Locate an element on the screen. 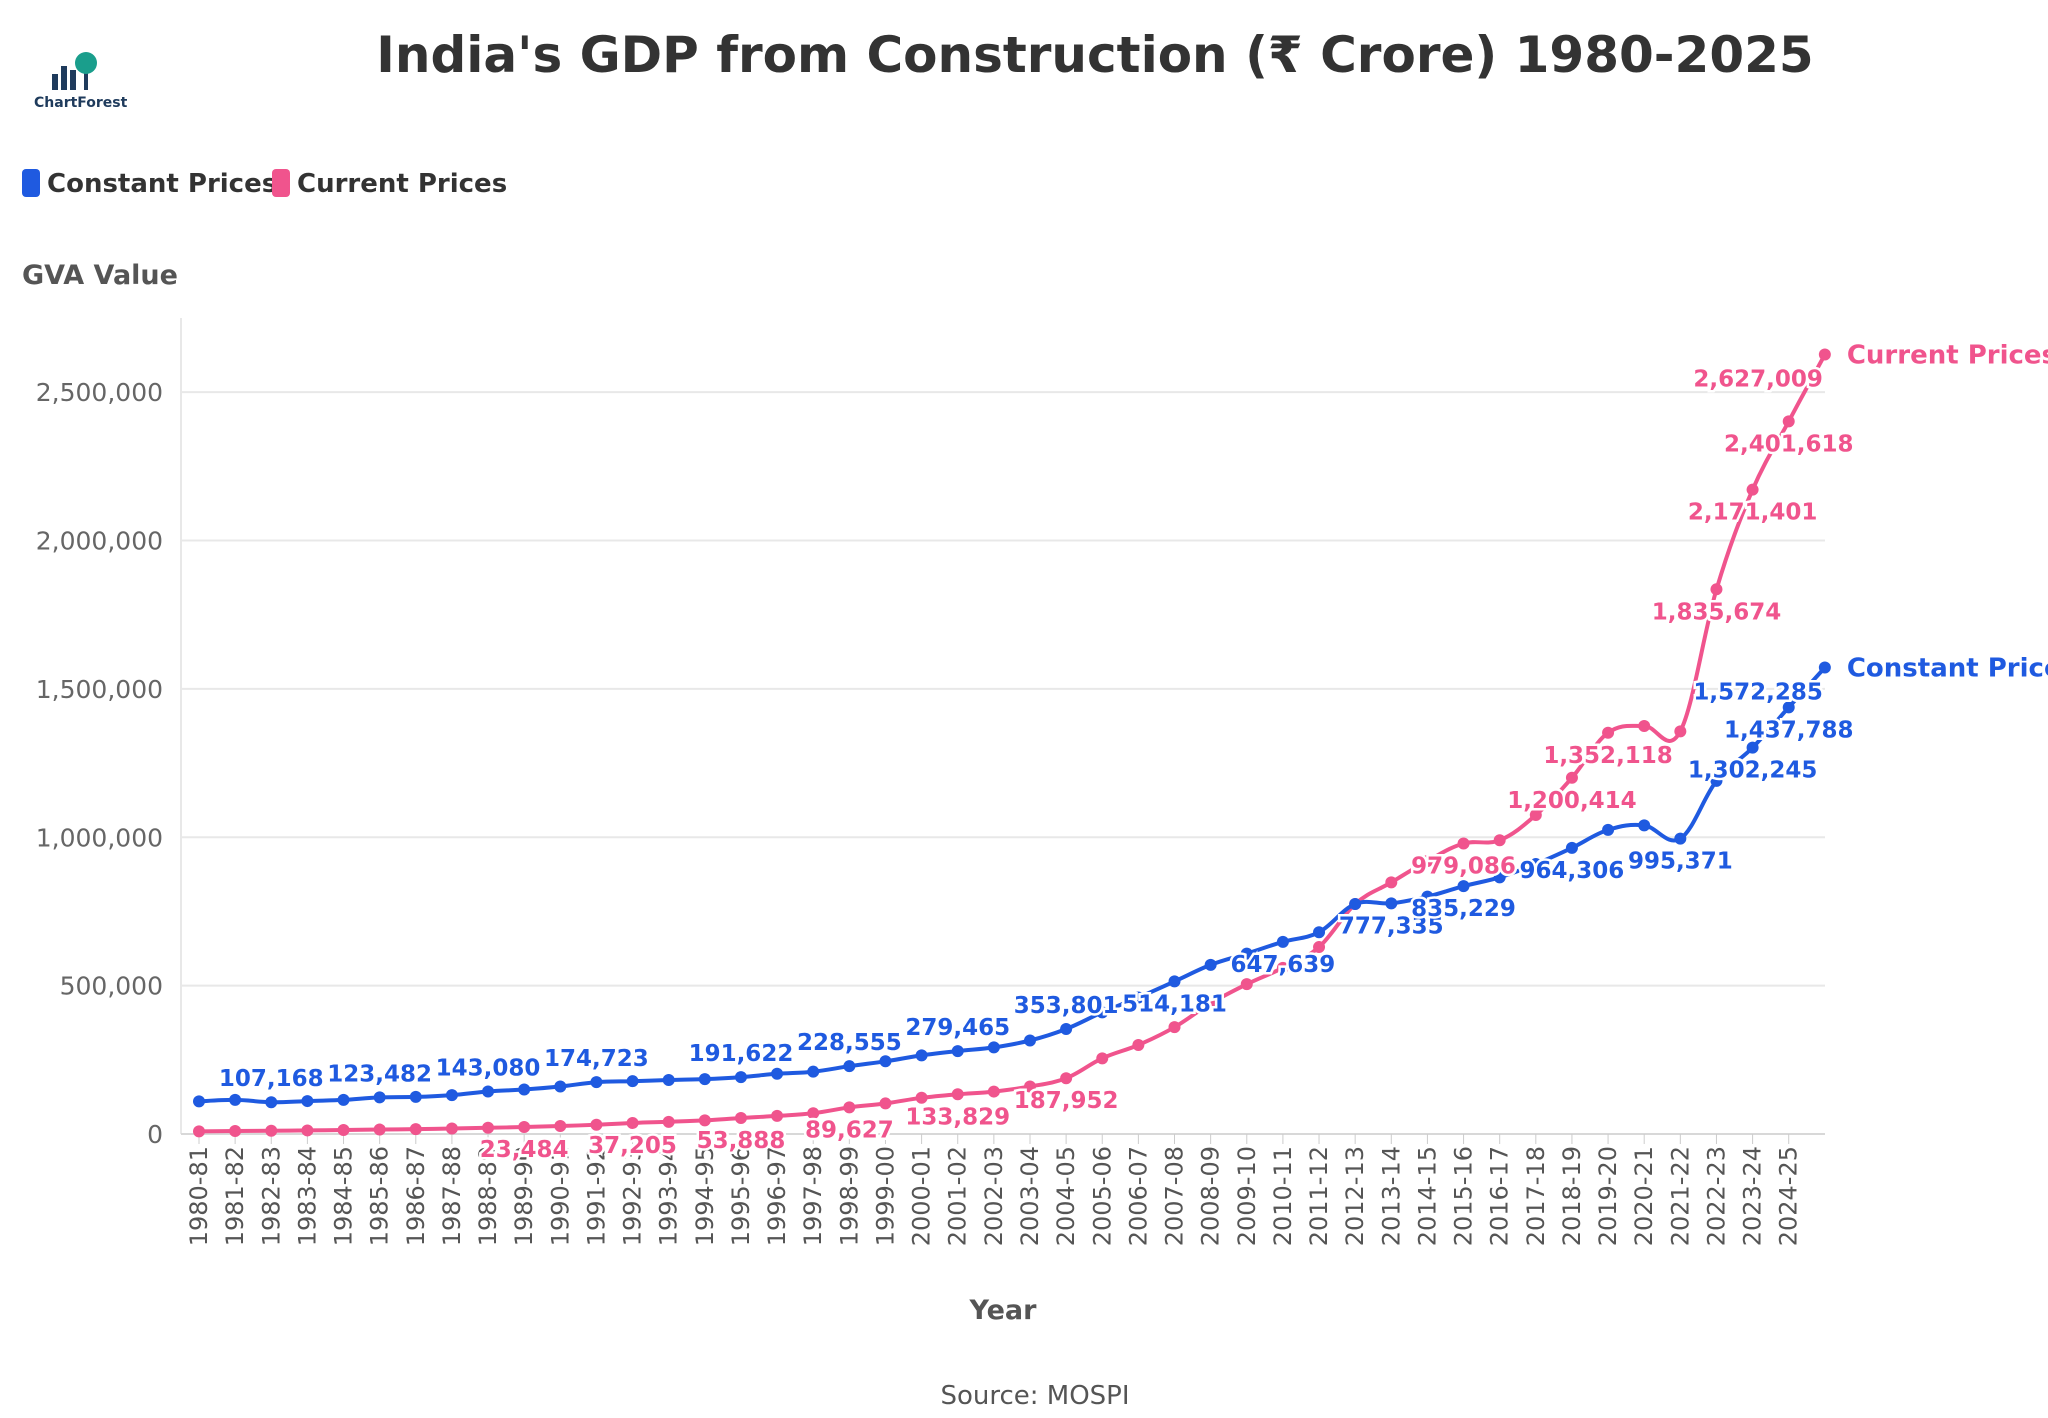 The image size is (2048, 1418). chartforest-logo: ChartForest is located at coordinates (81, 81).